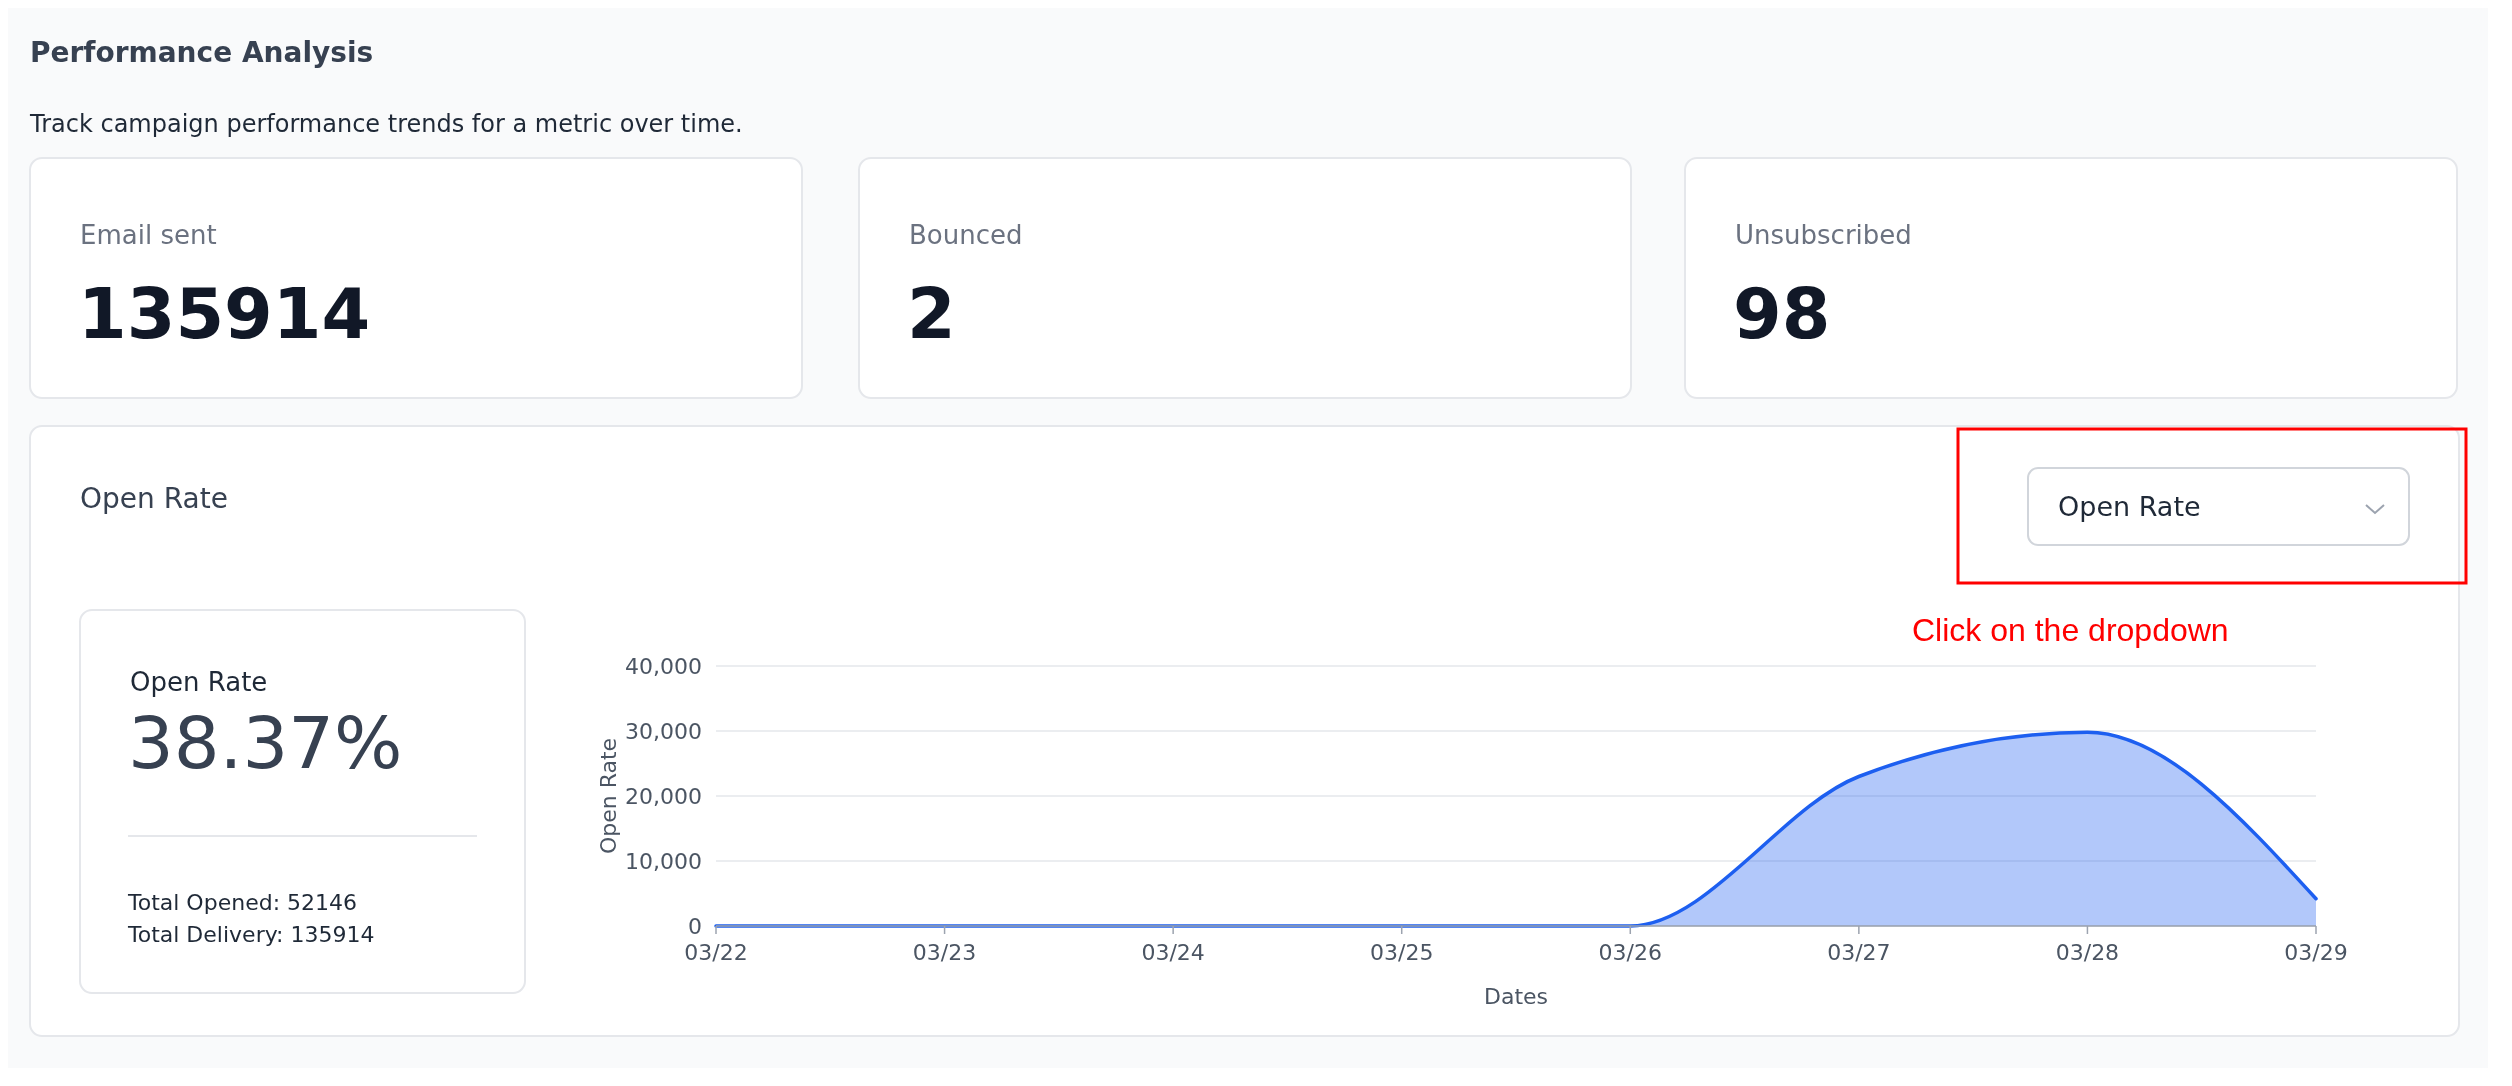 This screenshot has height=1086, width=2512. I want to click on y-axis-title: Open Rate, so click(608, 796).